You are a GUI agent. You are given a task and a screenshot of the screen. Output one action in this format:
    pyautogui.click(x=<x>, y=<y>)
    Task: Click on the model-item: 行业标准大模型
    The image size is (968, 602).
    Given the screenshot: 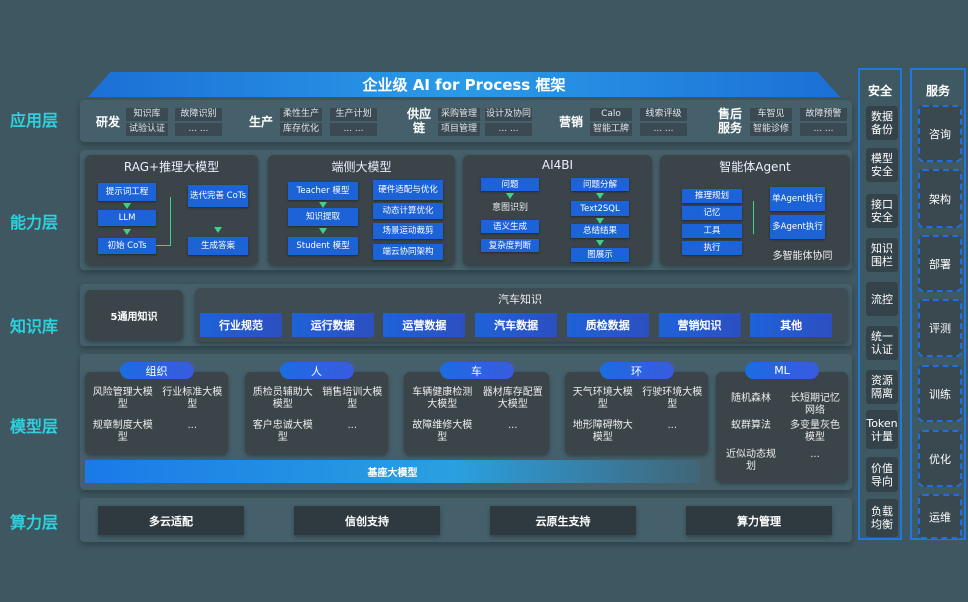 What is the action you would take?
    pyautogui.click(x=192, y=398)
    